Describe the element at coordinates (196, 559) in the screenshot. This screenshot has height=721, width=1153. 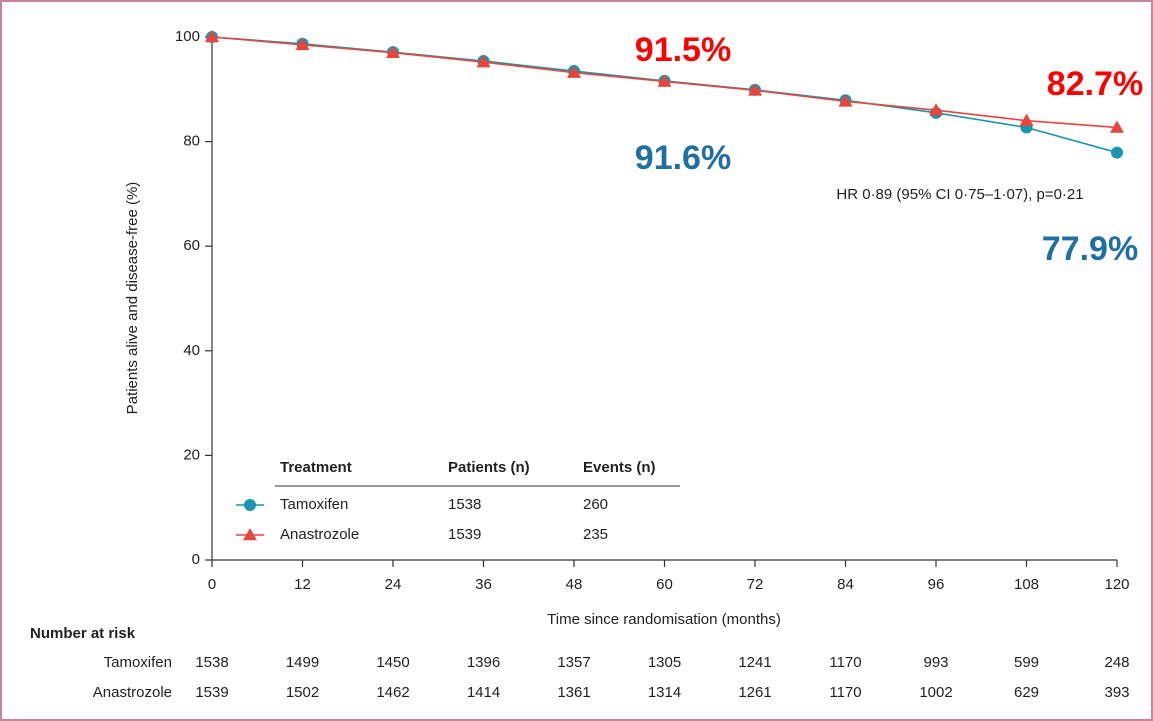
I see `y-tick-label: 0` at that location.